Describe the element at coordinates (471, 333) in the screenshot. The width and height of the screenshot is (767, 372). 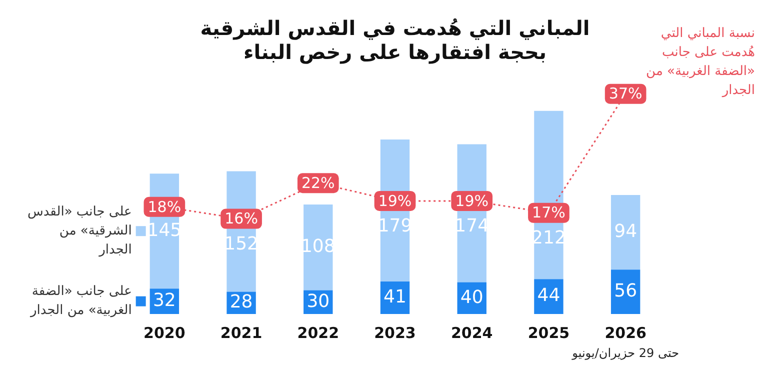
I see `x-tick-label: 2024` at that location.